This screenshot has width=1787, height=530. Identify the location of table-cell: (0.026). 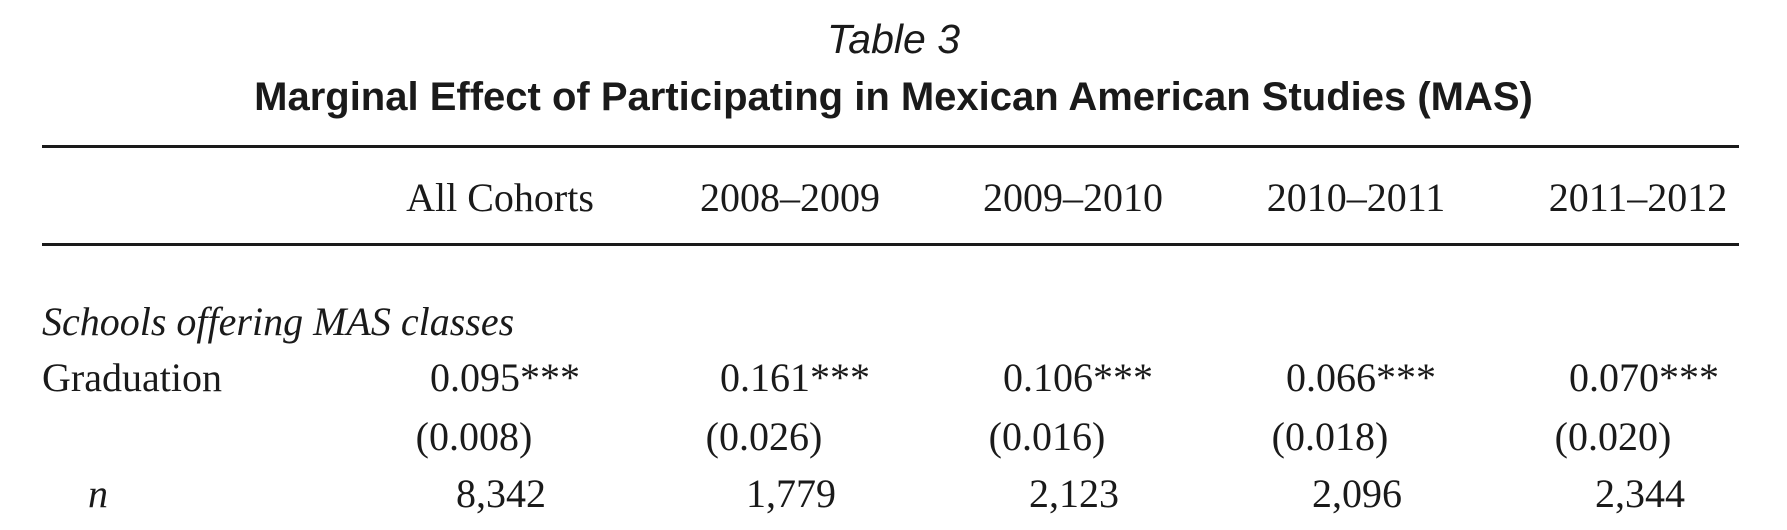
(764, 436).